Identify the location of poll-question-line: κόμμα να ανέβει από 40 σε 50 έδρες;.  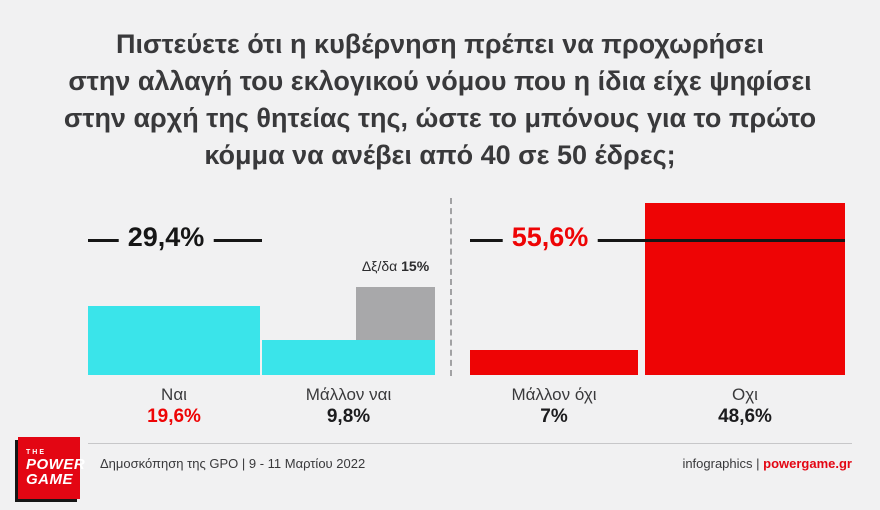
(440, 154).